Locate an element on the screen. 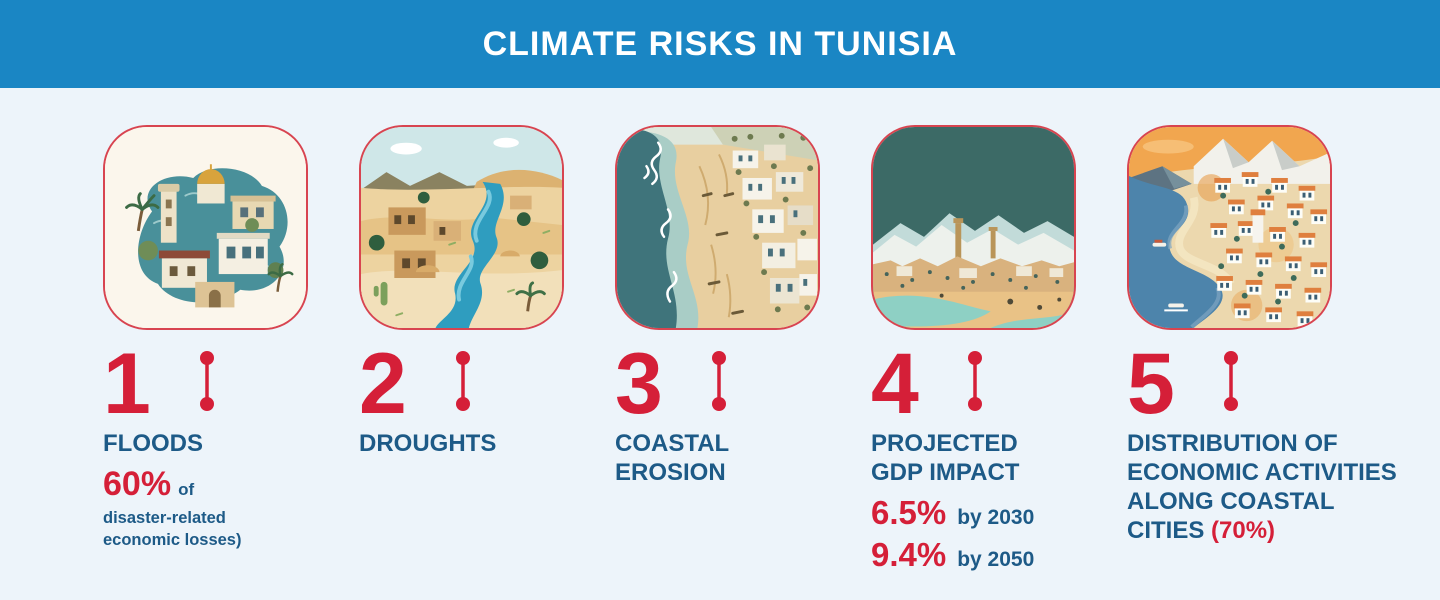  header-banner: CLIMATE RISKS IN TUNISIA is located at coordinates (720, 44).